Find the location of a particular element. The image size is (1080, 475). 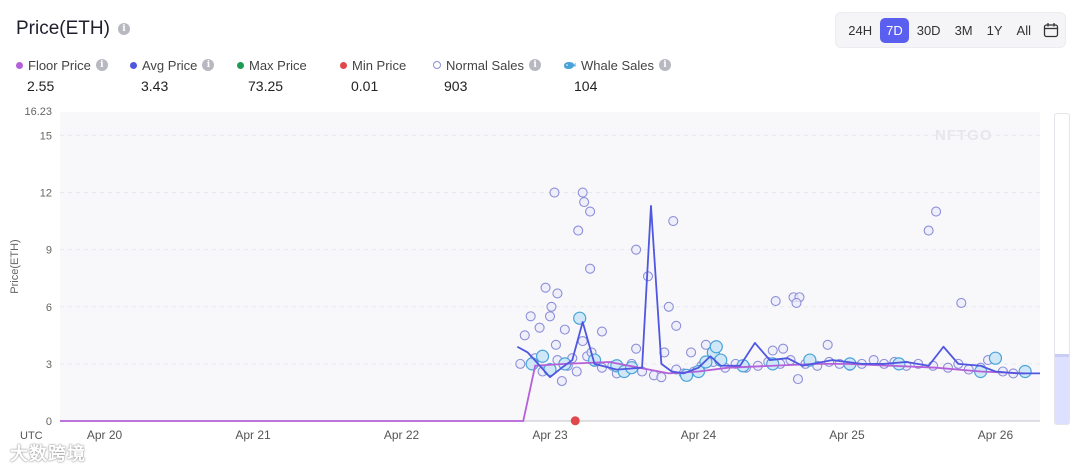

calendar-icon is located at coordinates (1051, 30).